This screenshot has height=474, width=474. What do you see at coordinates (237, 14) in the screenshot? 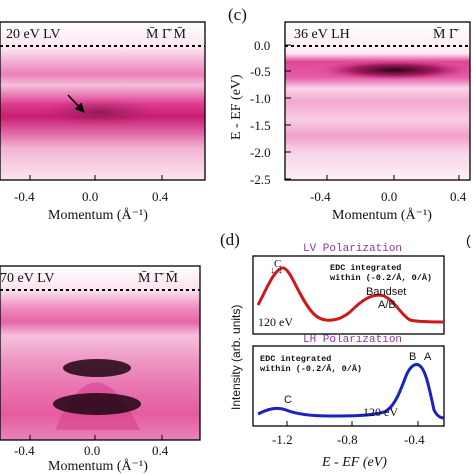
I see `panel-letter: (c)` at bounding box center [237, 14].